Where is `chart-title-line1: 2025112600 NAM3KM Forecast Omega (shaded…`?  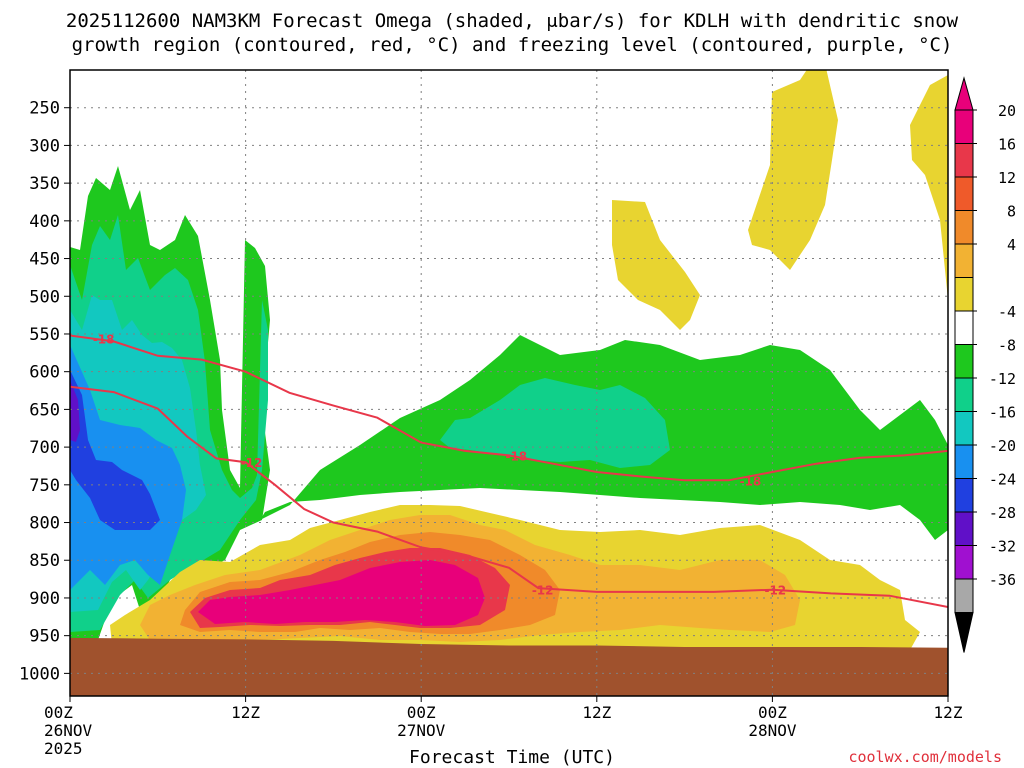
chart-title-line1: 2025112600 NAM3KM Forecast Omega (shaded… is located at coordinates (512, 21).